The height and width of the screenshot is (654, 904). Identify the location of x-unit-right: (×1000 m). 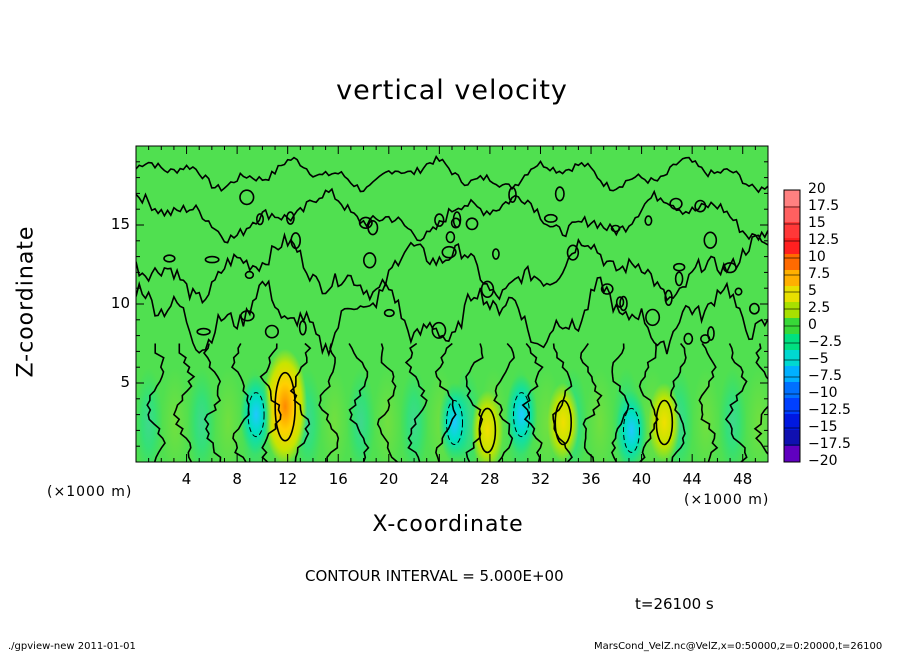
(727, 500).